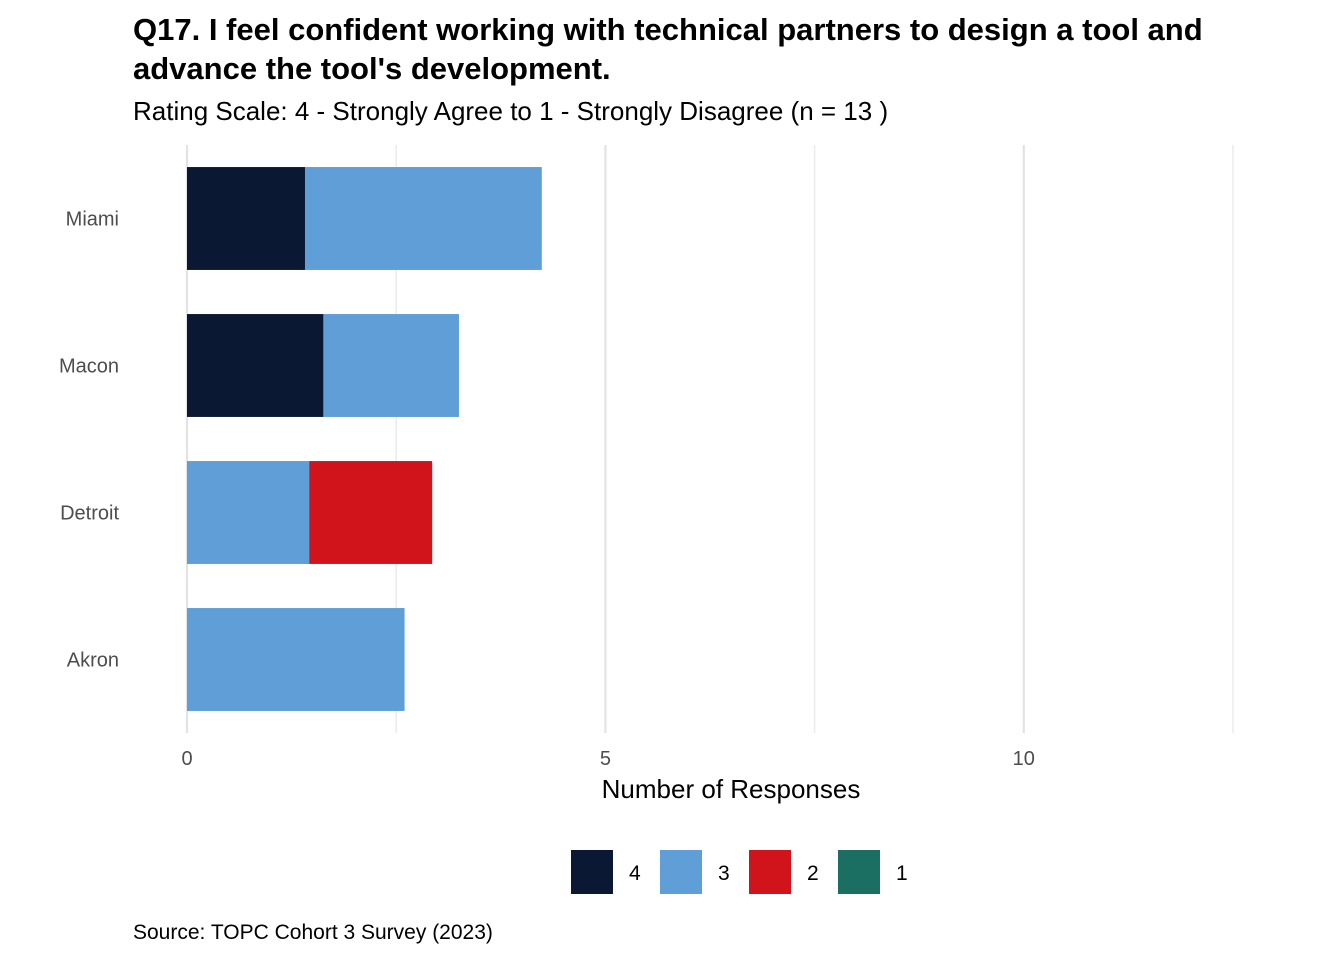 The image size is (1344, 960). I want to click on x-axis-title: Number of Responses, so click(731, 789).